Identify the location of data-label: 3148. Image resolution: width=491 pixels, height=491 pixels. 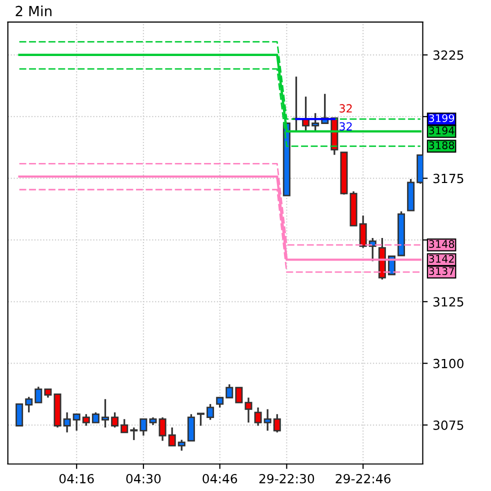
(441, 244).